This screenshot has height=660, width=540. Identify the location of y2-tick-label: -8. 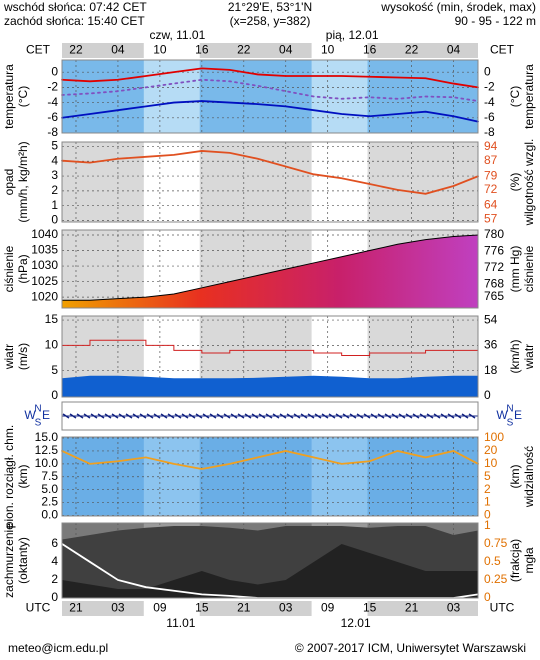
(489, 132).